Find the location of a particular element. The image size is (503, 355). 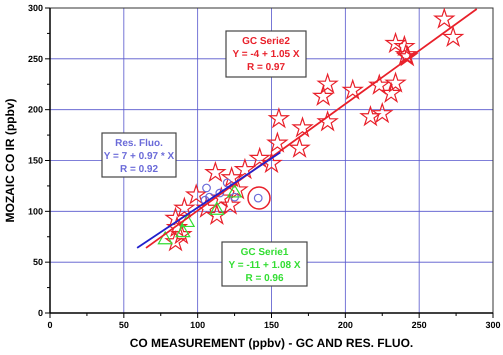

x-tick-label: 0 is located at coordinates (50, 325).